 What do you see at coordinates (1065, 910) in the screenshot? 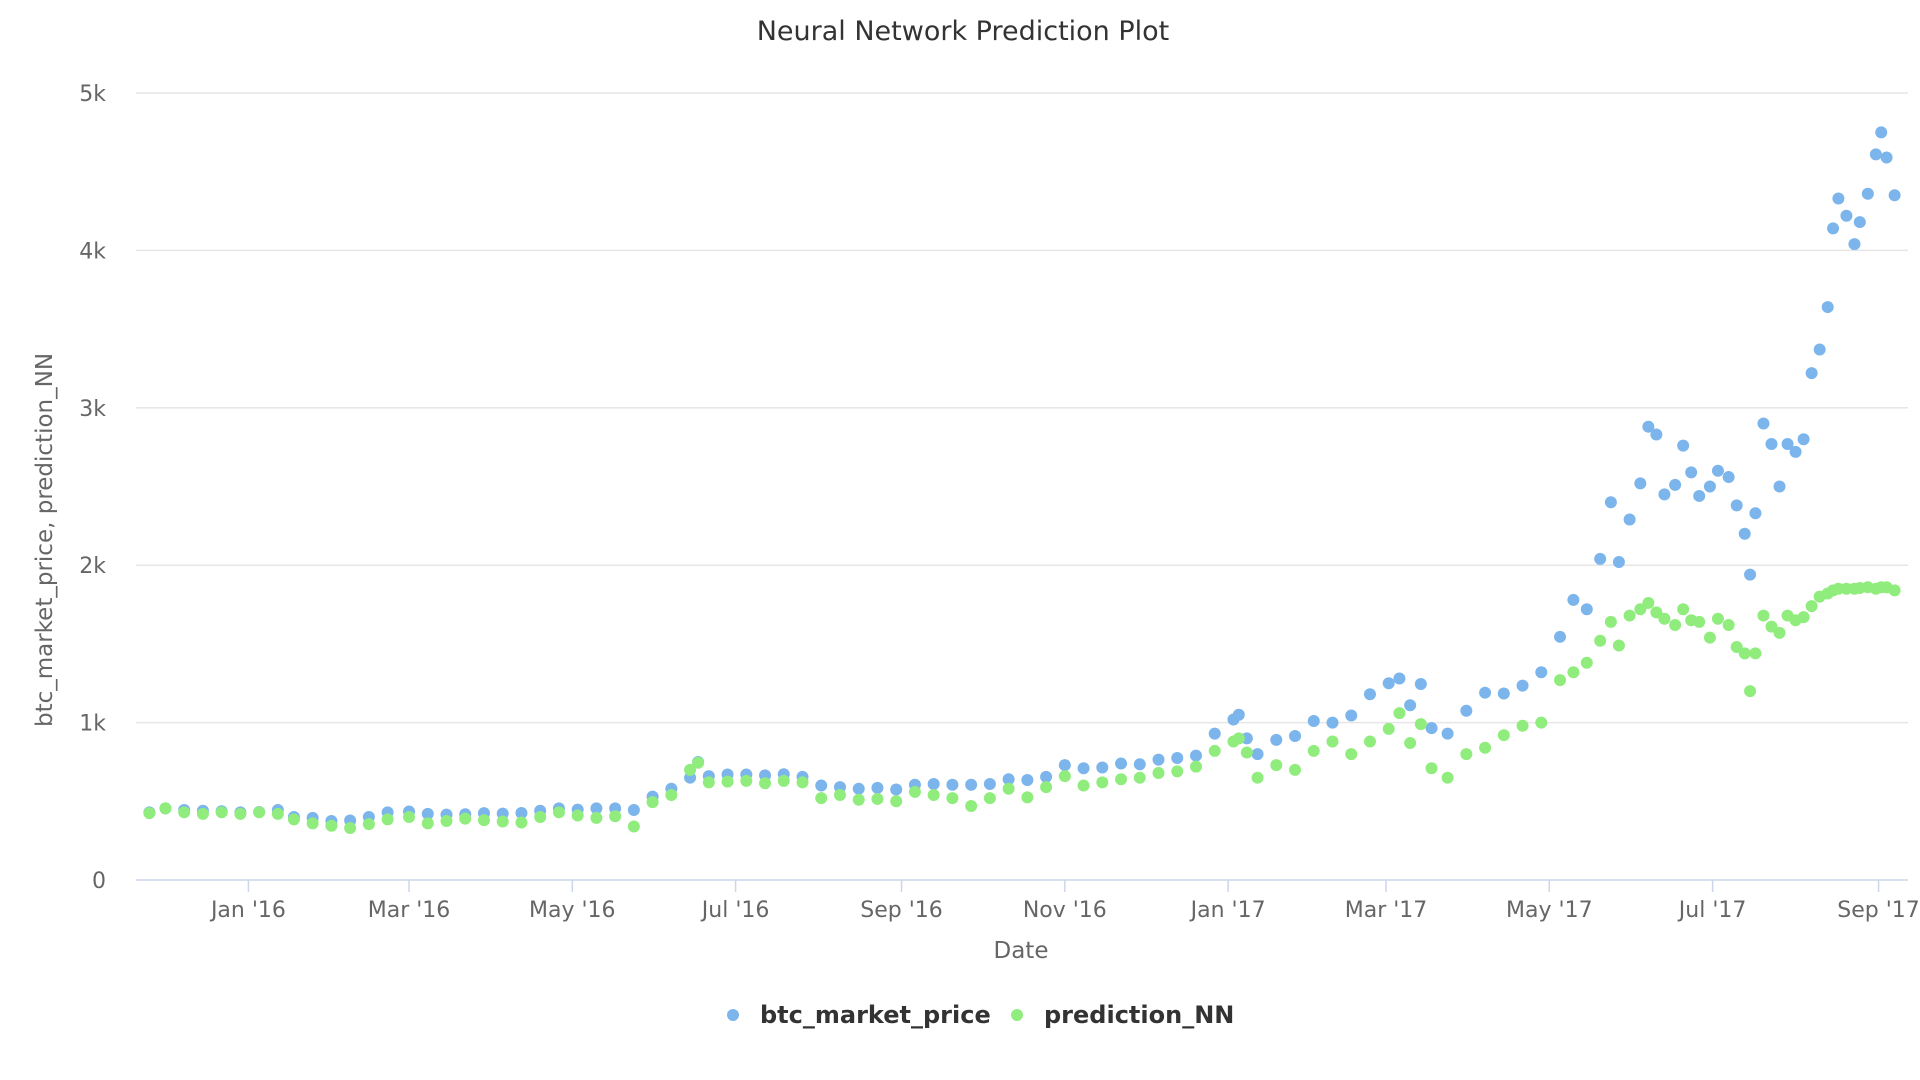
I see `x-tick-label: Nov '16` at bounding box center [1065, 910].